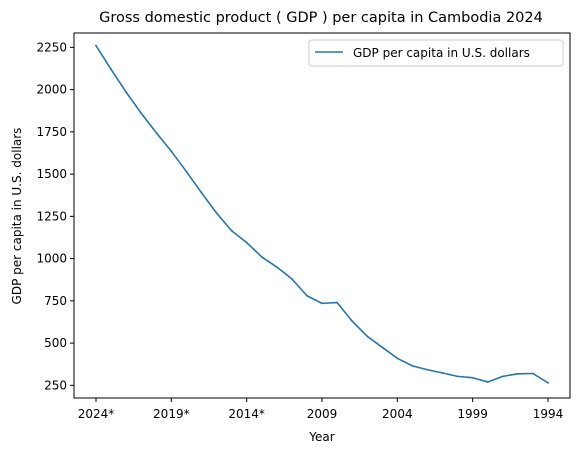 The width and height of the screenshot is (586, 455). Describe the element at coordinates (397, 414) in the screenshot. I see `x-tick-label: 2004` at that location.